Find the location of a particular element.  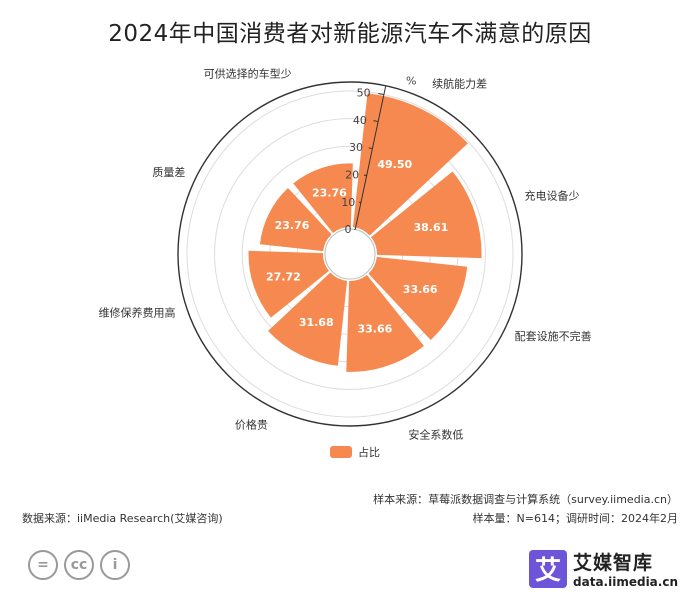

category-label: 配套设施不完善 is located at coordinates (553, 336).